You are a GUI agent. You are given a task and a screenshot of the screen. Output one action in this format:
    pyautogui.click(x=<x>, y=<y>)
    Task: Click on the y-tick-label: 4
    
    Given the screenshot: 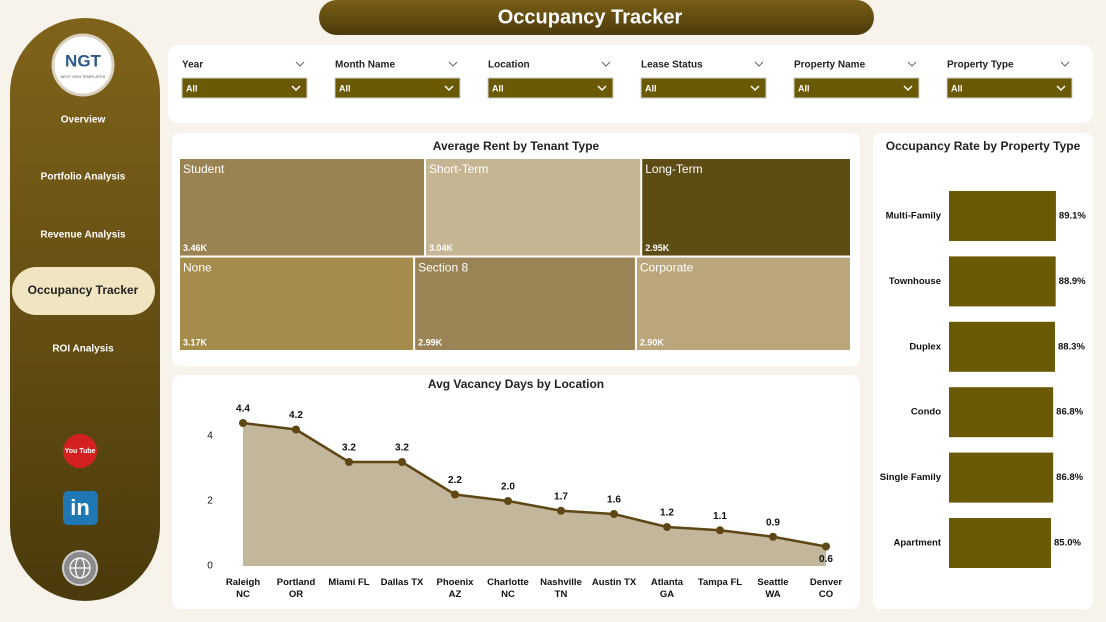 What is the action you would take?
    pyautogui.click(x=210, y=436)
    